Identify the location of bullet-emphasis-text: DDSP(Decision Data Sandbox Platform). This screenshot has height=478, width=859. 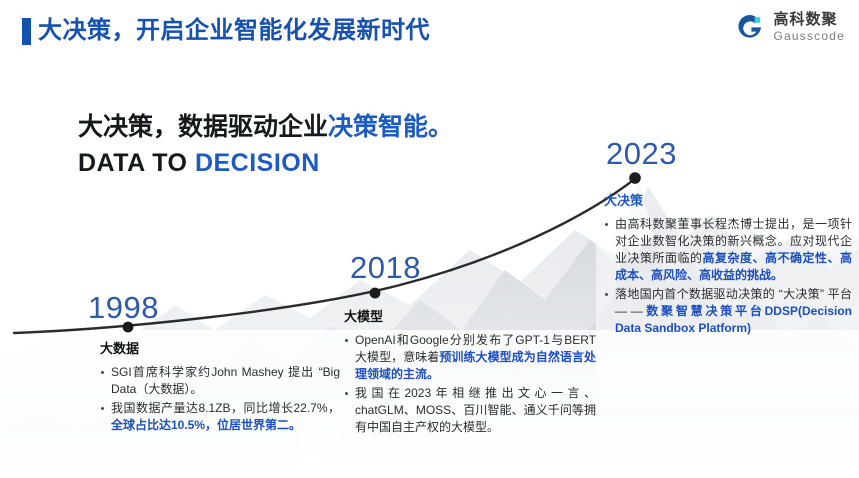
(733, 319).